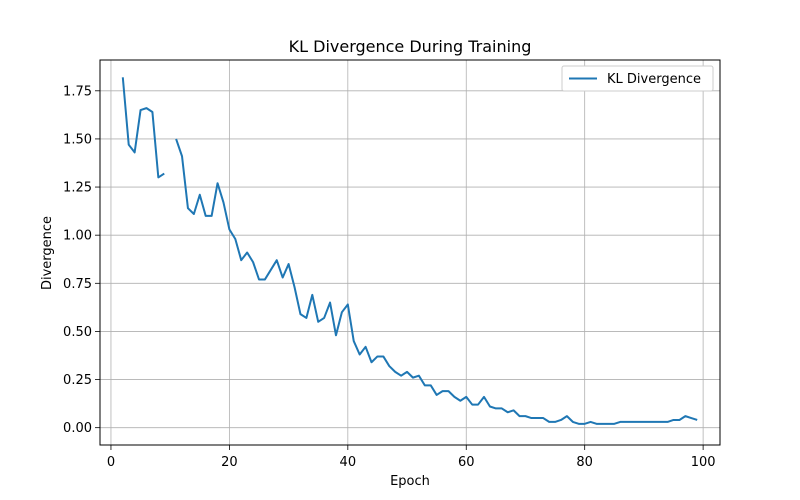 This screenshot has width=800, height=500. I want to click on x-tick-label: 40, so click(348, 462).